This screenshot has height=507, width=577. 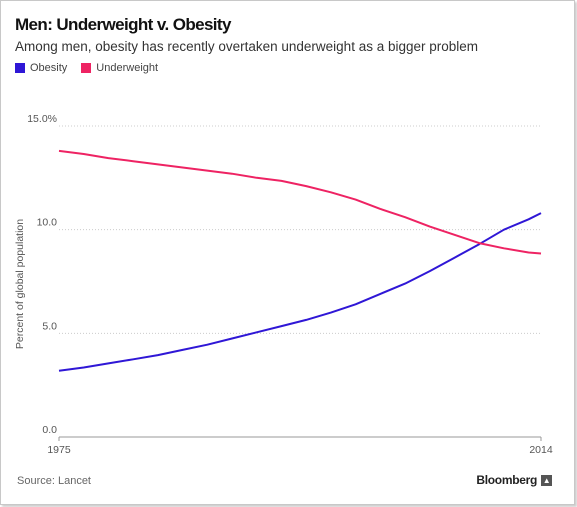 I want to click on x-tick-label: 2014, so click(x=541, y=450).